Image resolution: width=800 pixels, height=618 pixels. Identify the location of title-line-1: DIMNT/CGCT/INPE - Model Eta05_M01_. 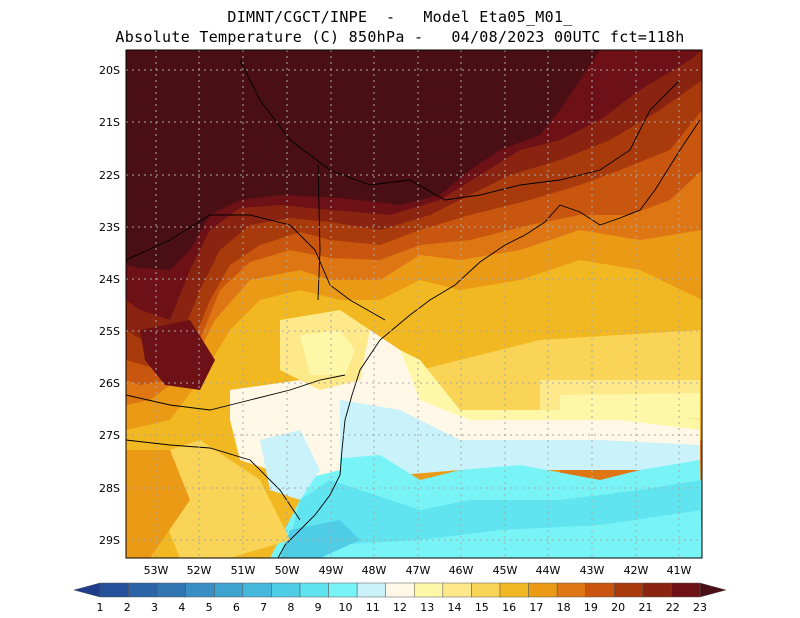
(400, 17).